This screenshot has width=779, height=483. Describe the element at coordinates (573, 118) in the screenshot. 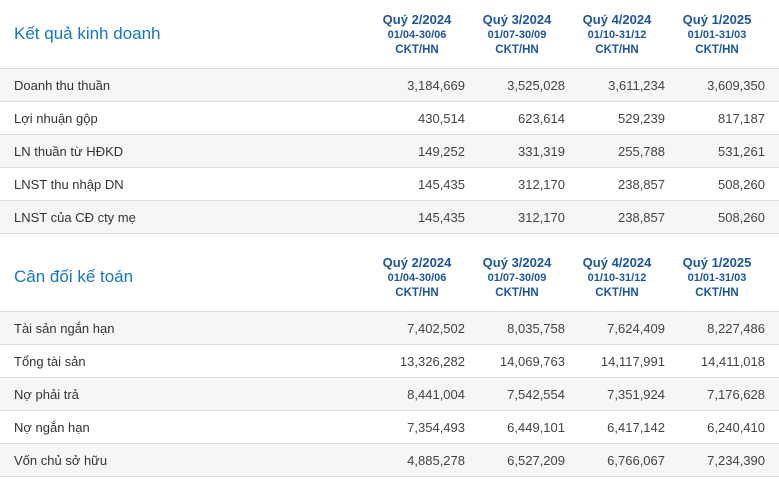

I see `row-values: 430,514 623,614 529,239 817,187` at that location.